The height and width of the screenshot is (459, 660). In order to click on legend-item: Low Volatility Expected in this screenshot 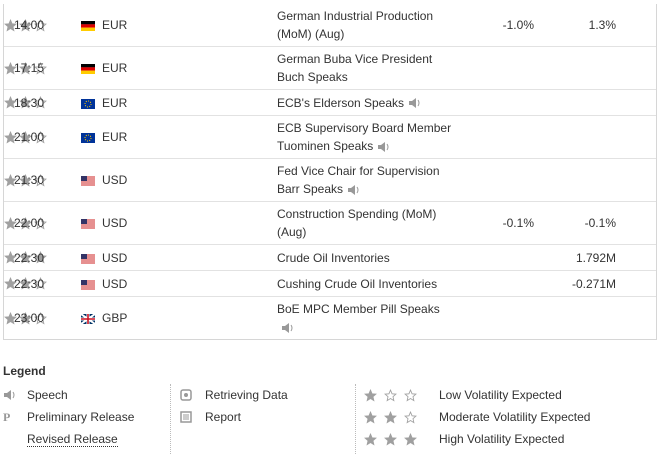, I will do `click(463, 395)`.